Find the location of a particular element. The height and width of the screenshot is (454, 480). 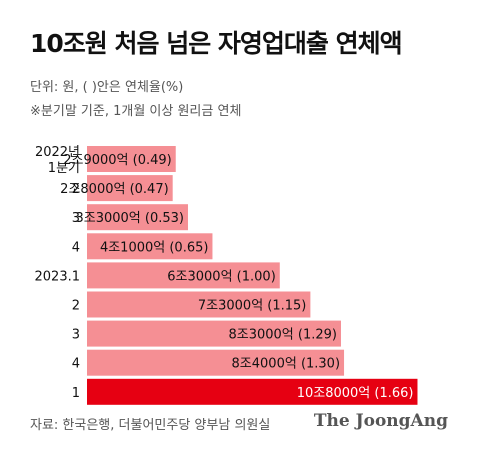

bar-highlight is located at coordinates (252, 391).